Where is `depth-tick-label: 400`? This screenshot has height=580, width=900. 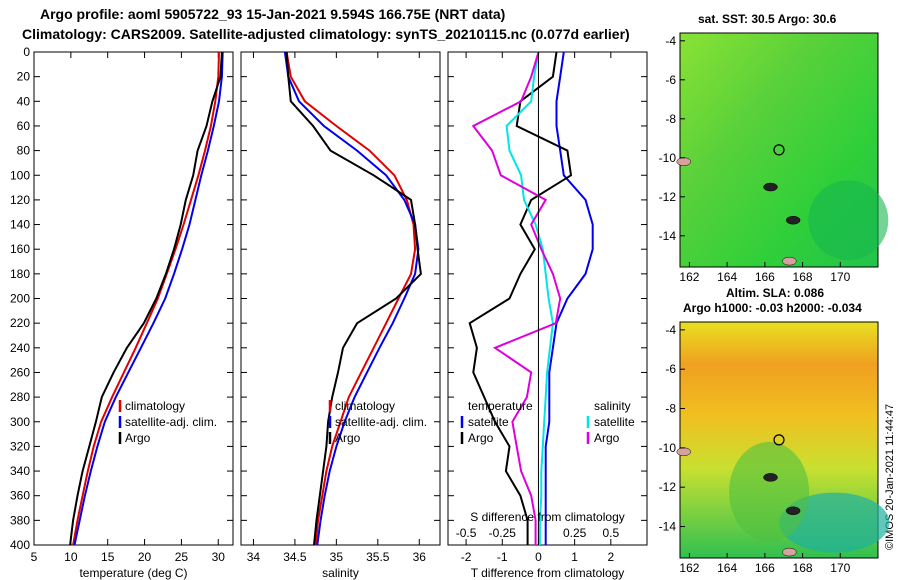
depth-tick-label: 400 is located at coordinates (20, 545).